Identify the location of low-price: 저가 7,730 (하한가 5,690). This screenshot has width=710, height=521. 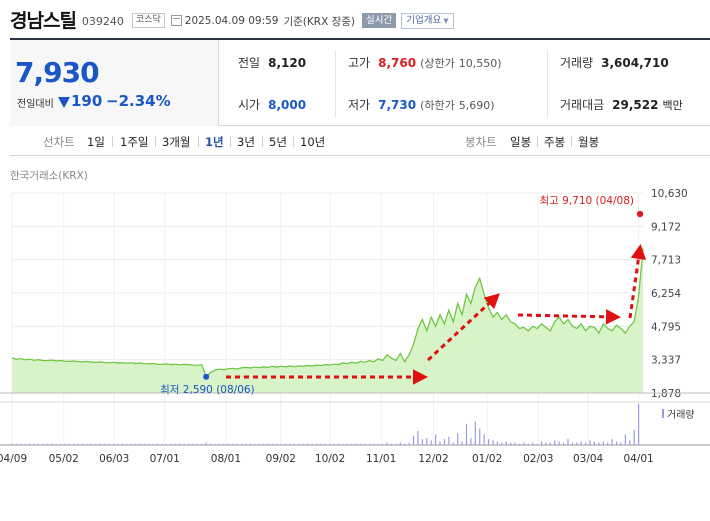
(421, 104).